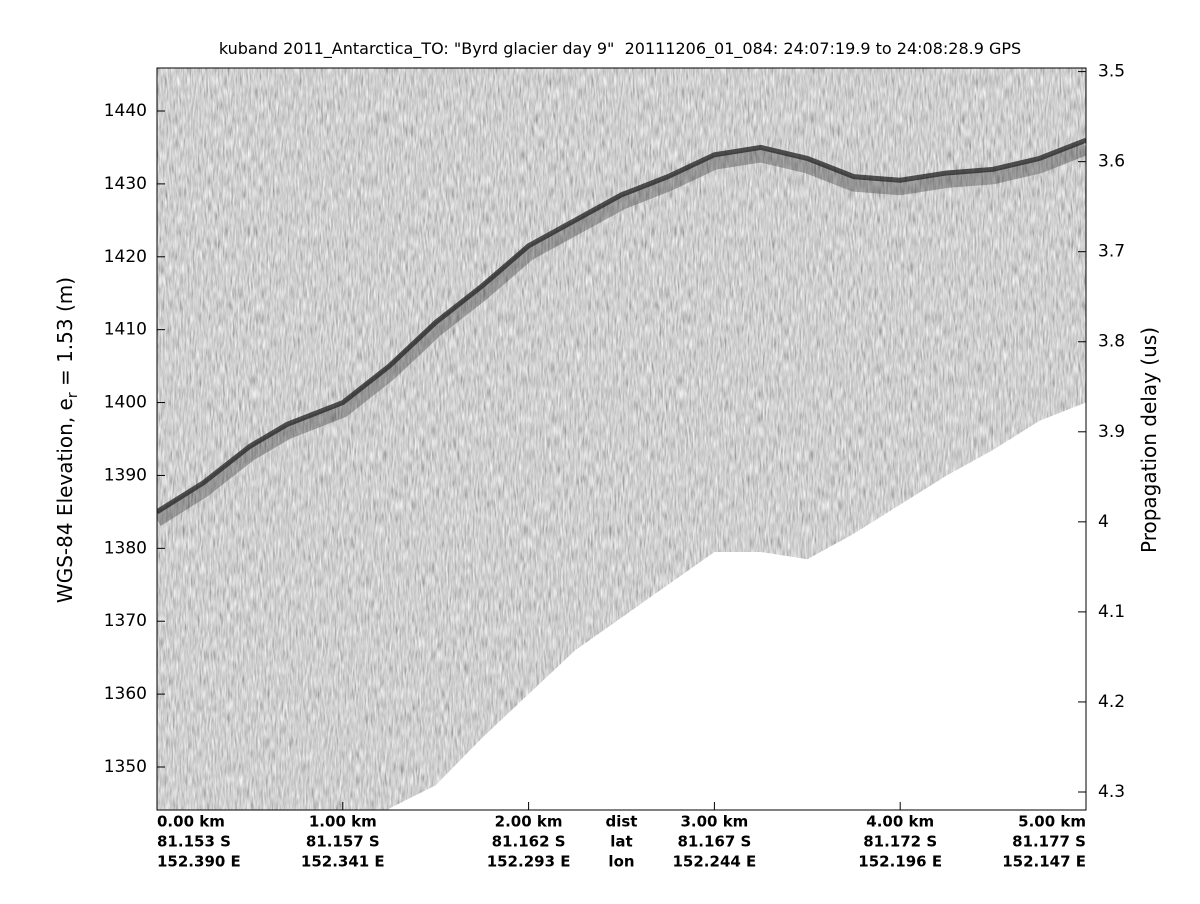 Image resolution: width=1200 pixels, height=904 pixels. Describe the element at coordinates (621, 842) in the screenshot. I see `row-label: lat` at that location.